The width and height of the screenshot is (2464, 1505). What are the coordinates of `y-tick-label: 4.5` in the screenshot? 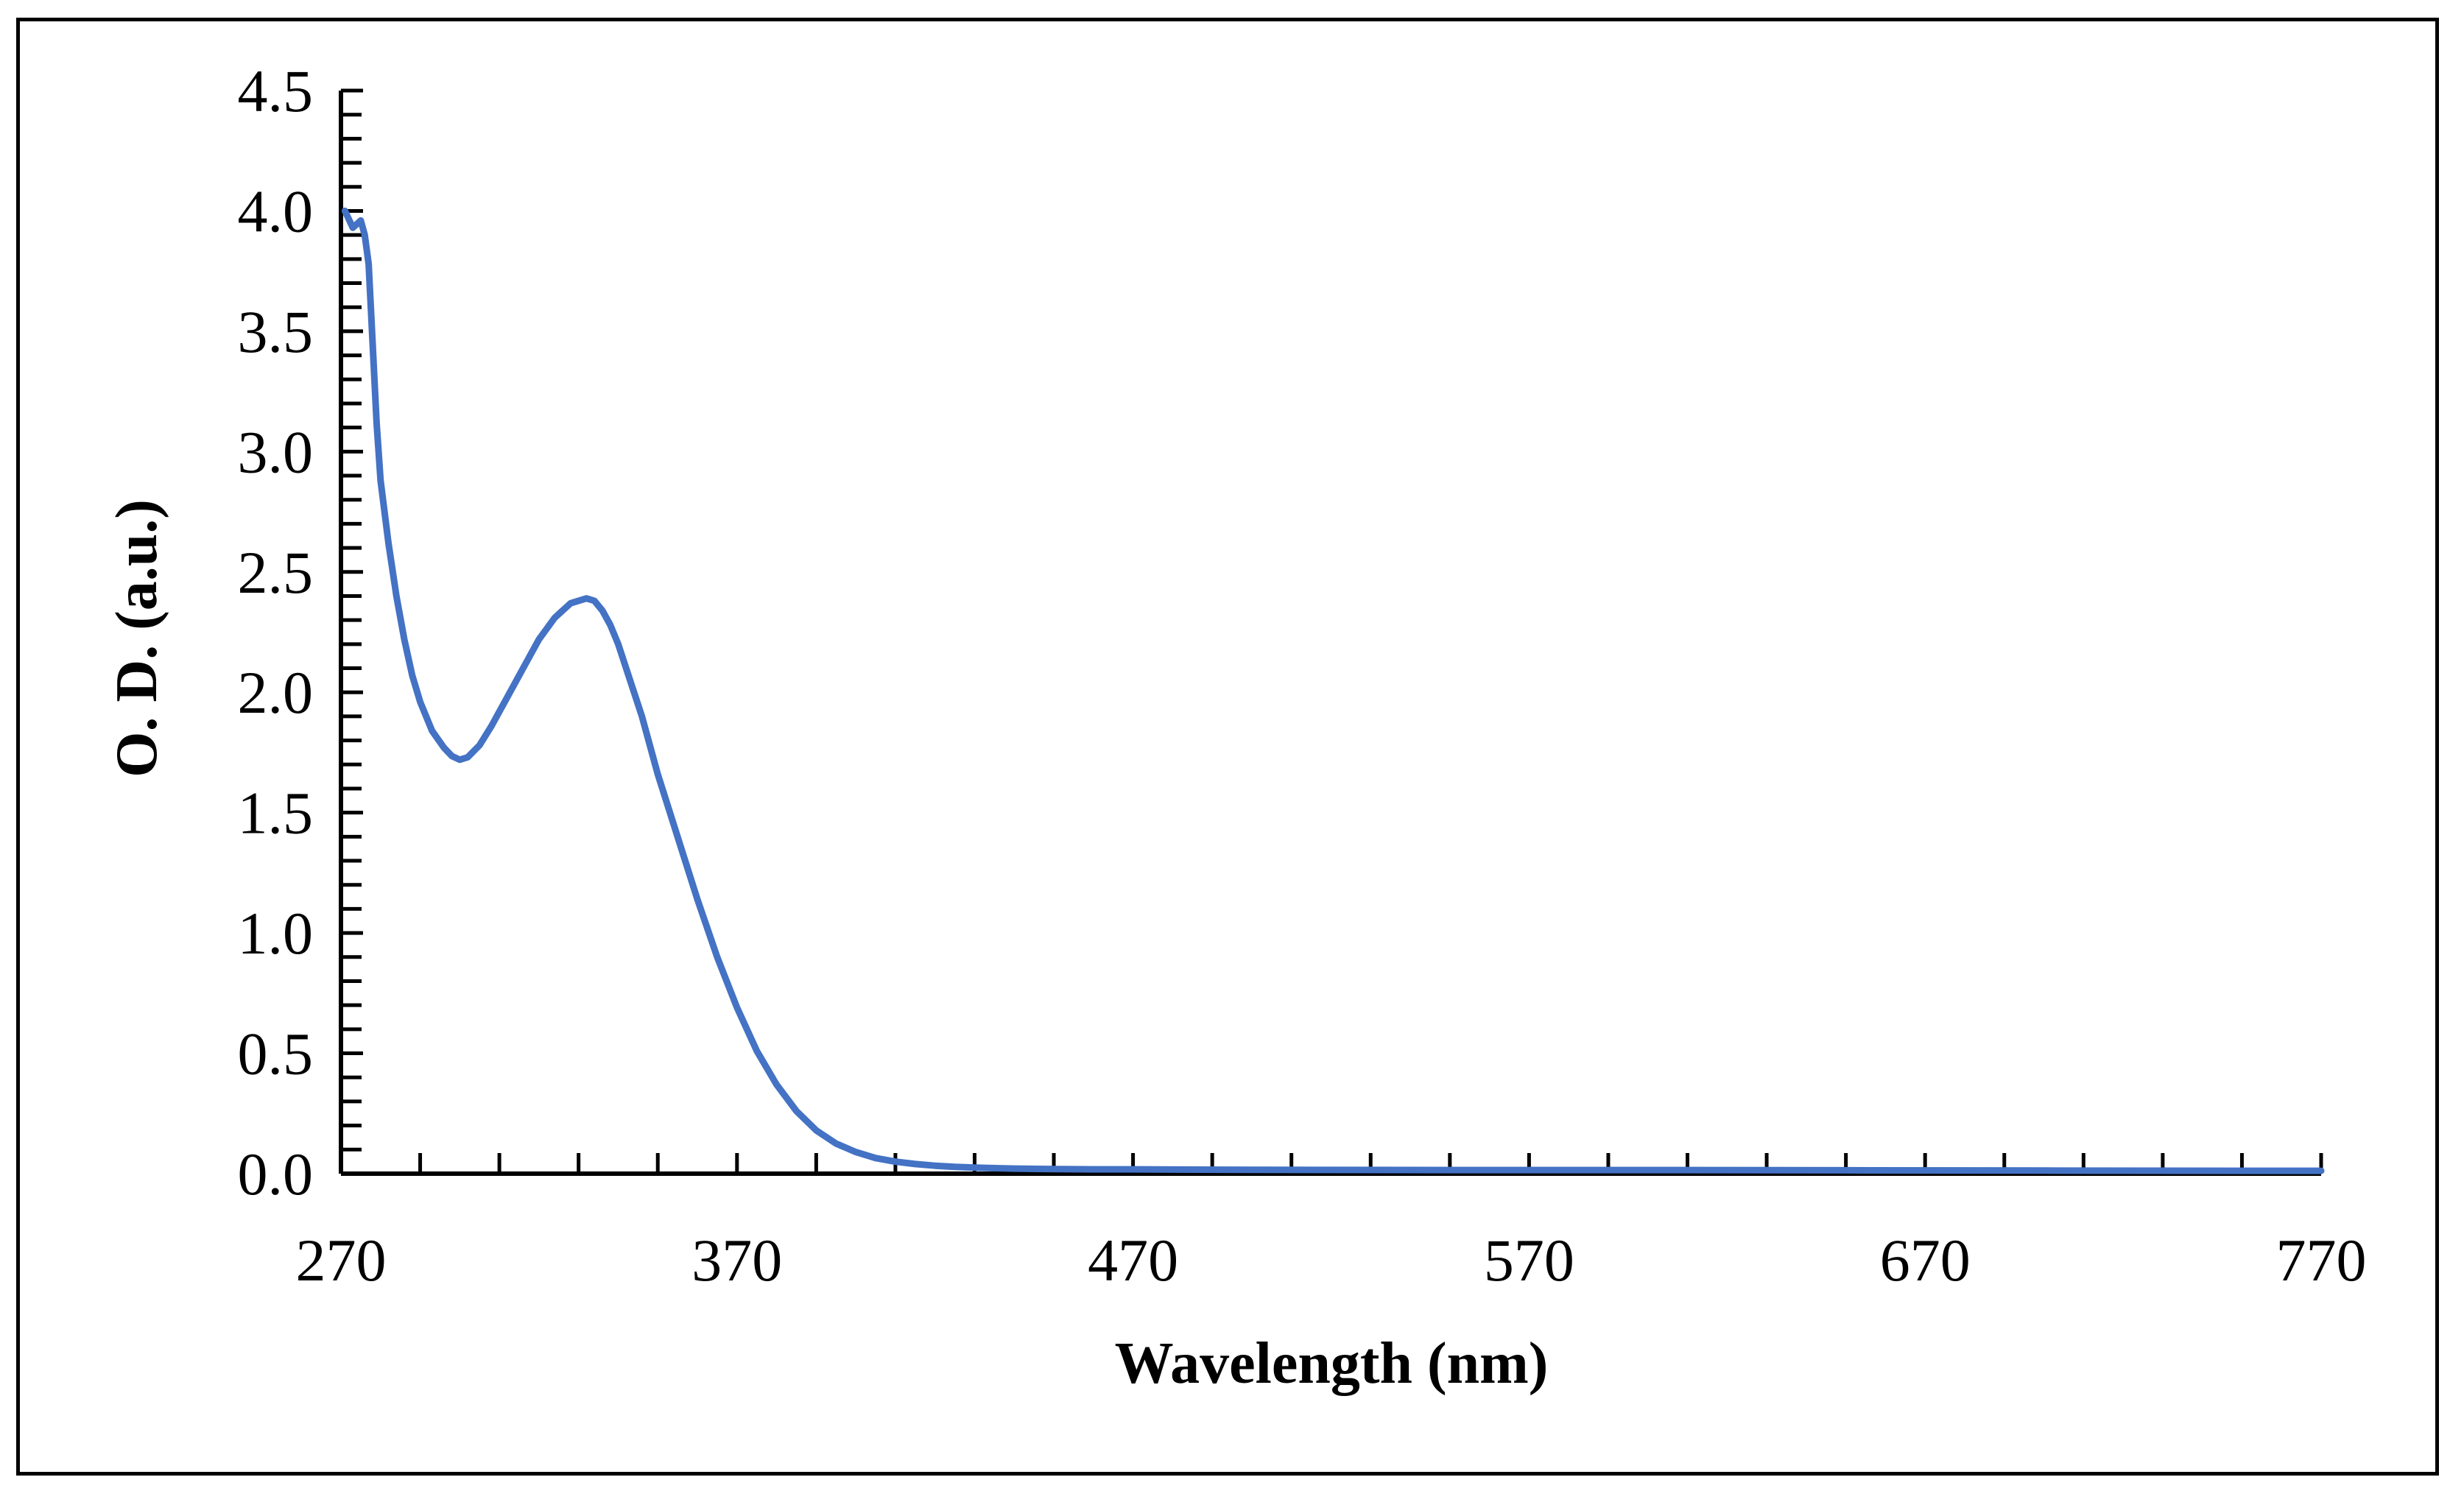 It's located at (276, 90).